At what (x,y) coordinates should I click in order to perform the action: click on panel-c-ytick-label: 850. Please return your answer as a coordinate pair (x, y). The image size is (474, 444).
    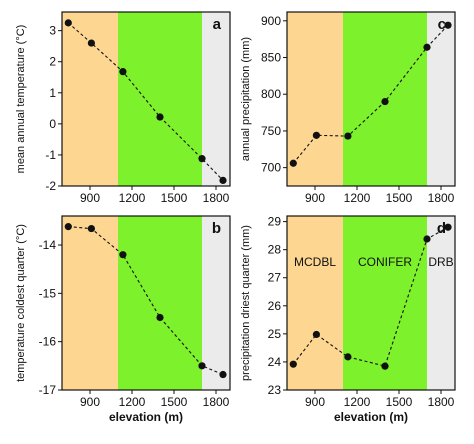
    Looking at the image, I should click on (271, 58).